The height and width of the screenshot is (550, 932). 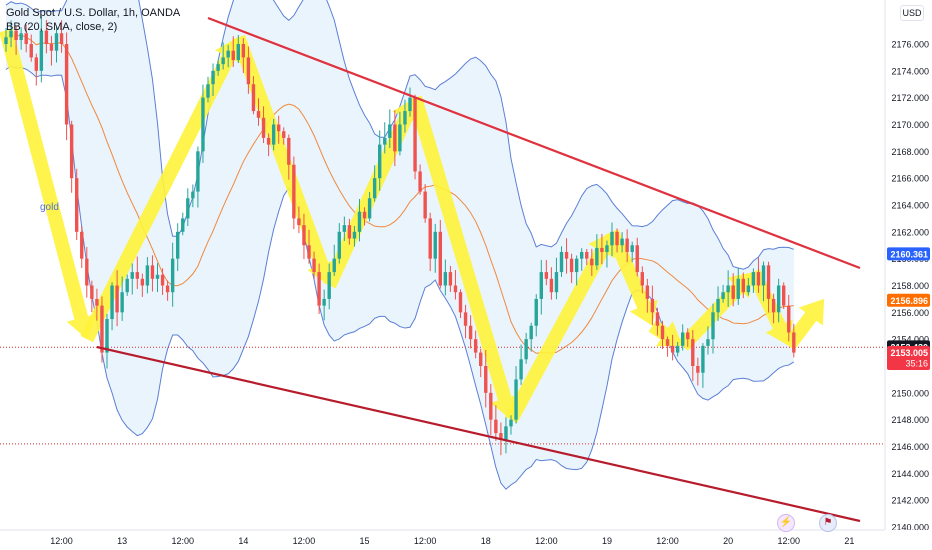 What do you see at coordinates (828, 523) in the screenshot?
I see `us-flag-icon: ⚑` at bounding box center [828, 523].